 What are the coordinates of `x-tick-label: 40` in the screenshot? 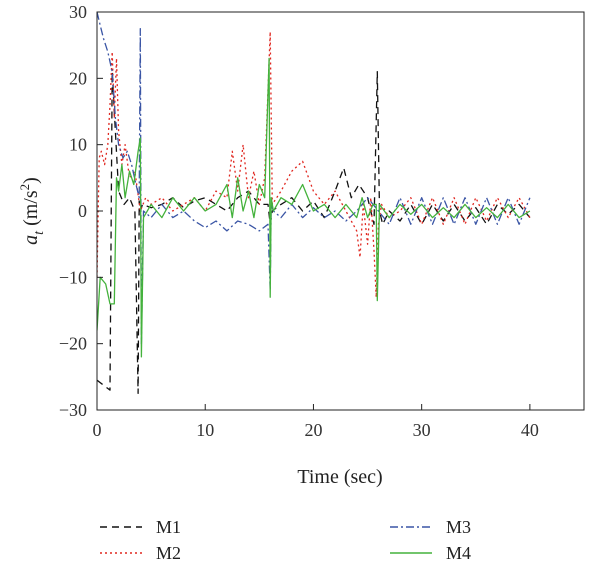 It's located at (530, 430).